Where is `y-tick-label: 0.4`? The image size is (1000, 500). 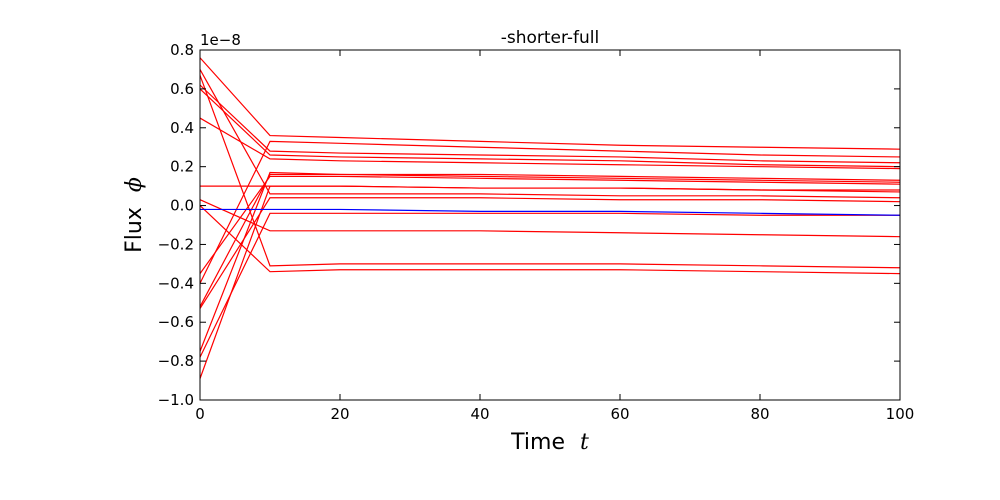
y-tick-label: 0.4 is located at coordinates (182, 128).